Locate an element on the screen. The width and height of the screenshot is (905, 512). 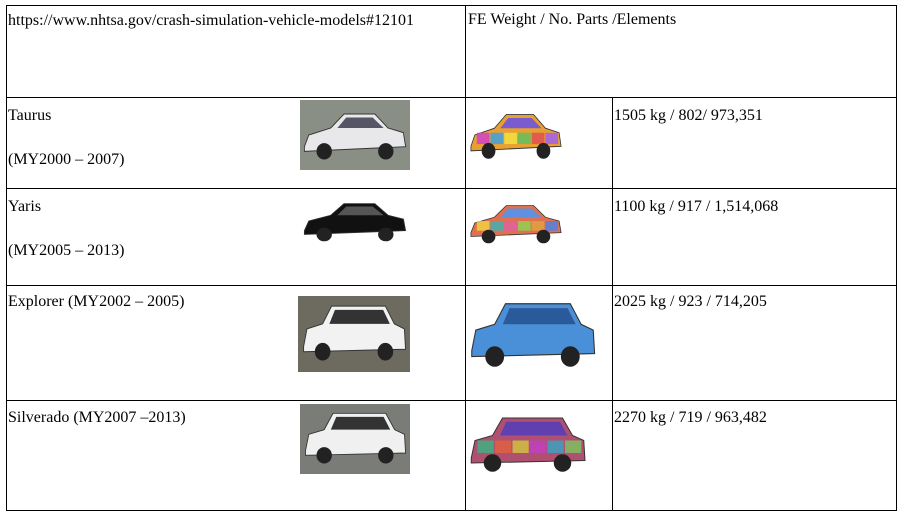
column-header: FE Weight / No. Parts /Elements is located at coordinates (572, 19).